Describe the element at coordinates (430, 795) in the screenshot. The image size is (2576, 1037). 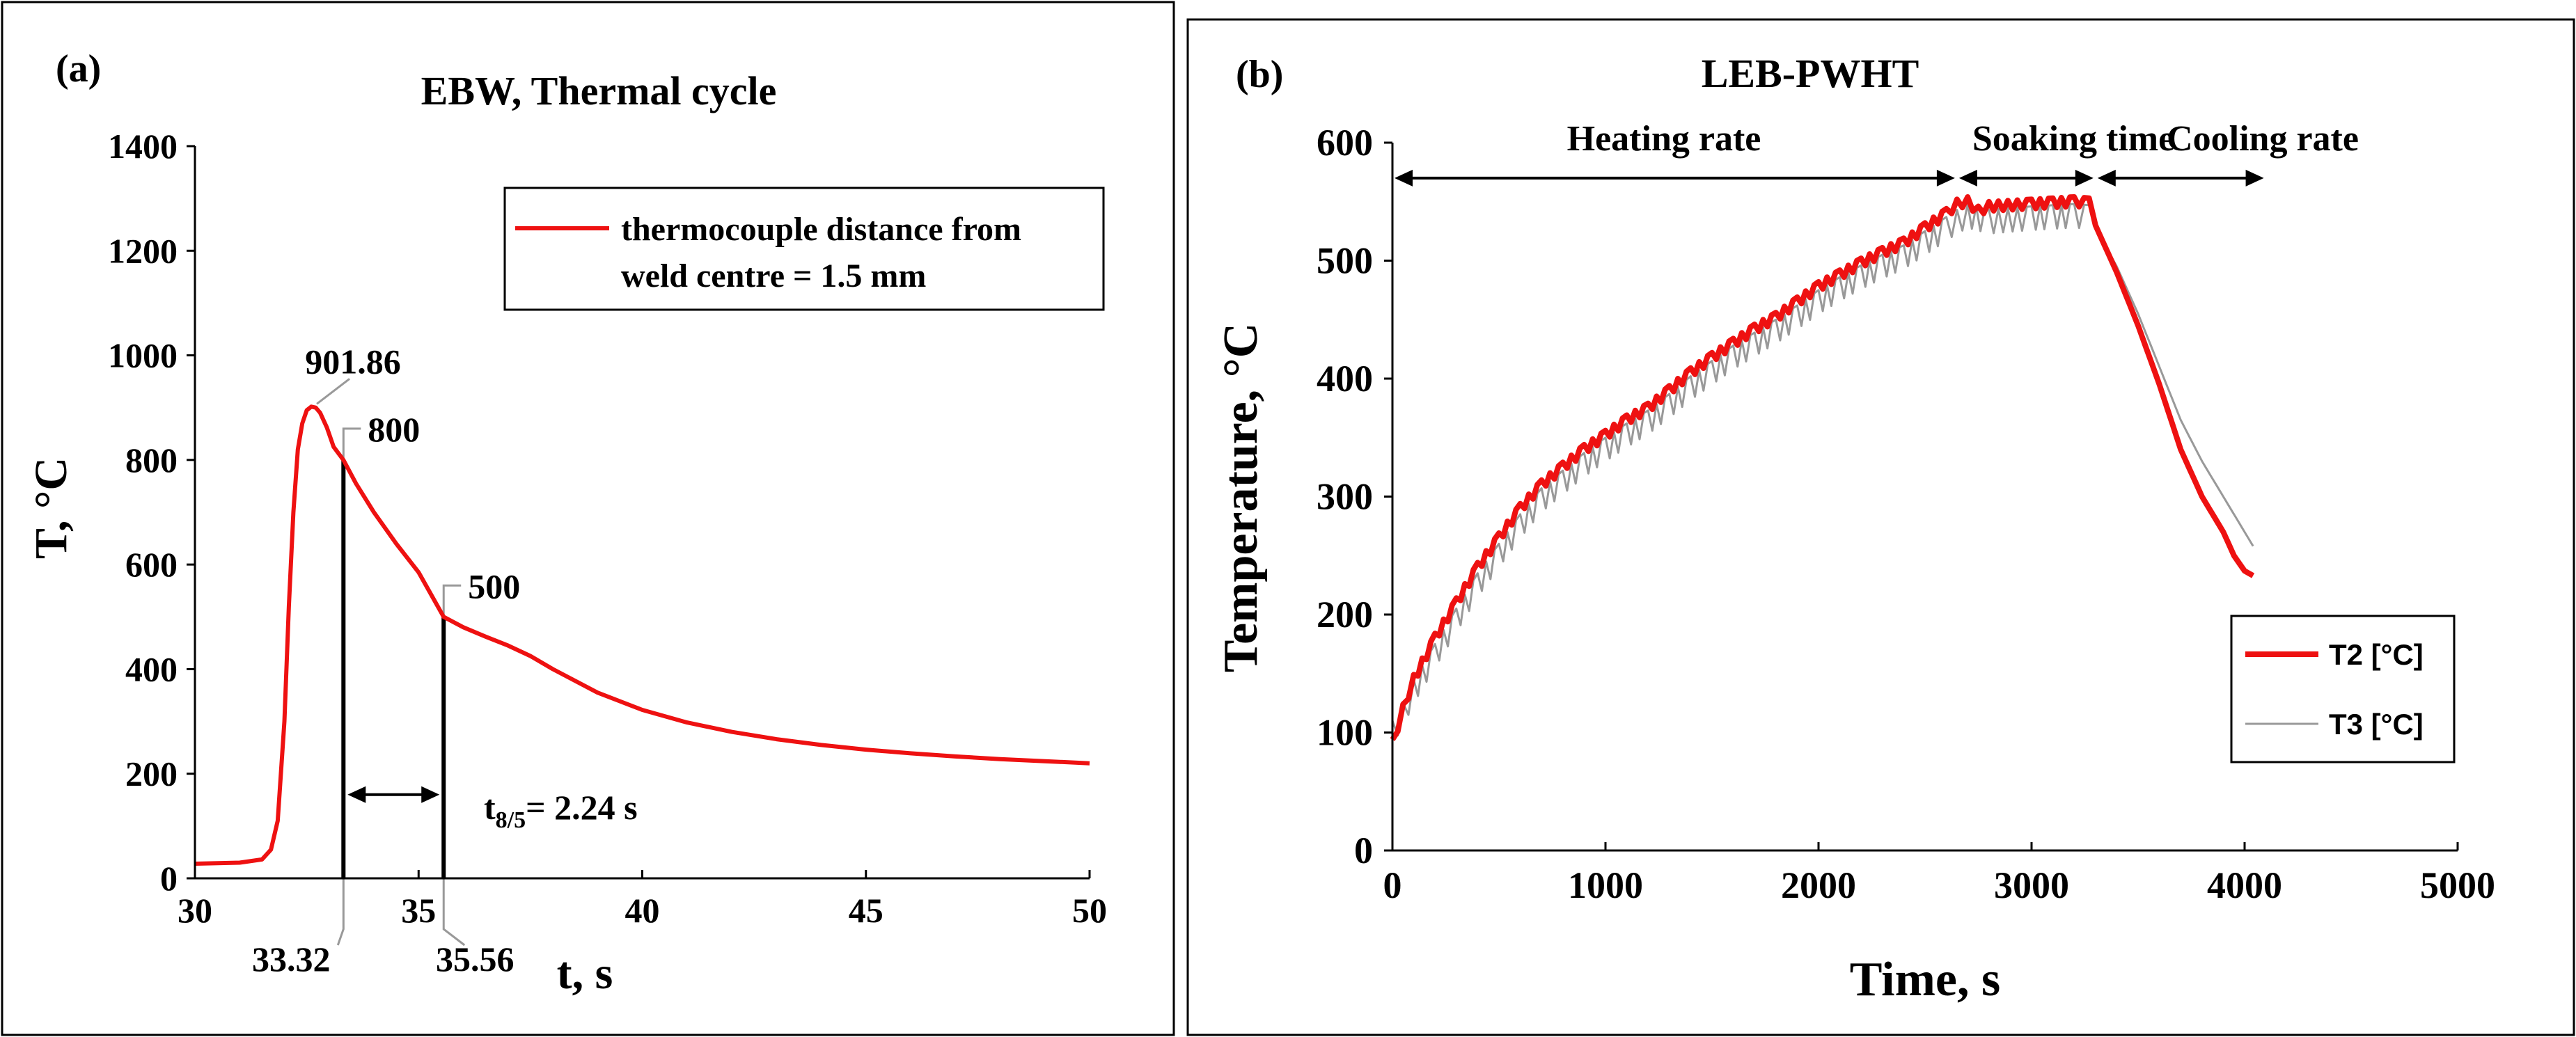
I see `interval-arrow-head-right` at that location.